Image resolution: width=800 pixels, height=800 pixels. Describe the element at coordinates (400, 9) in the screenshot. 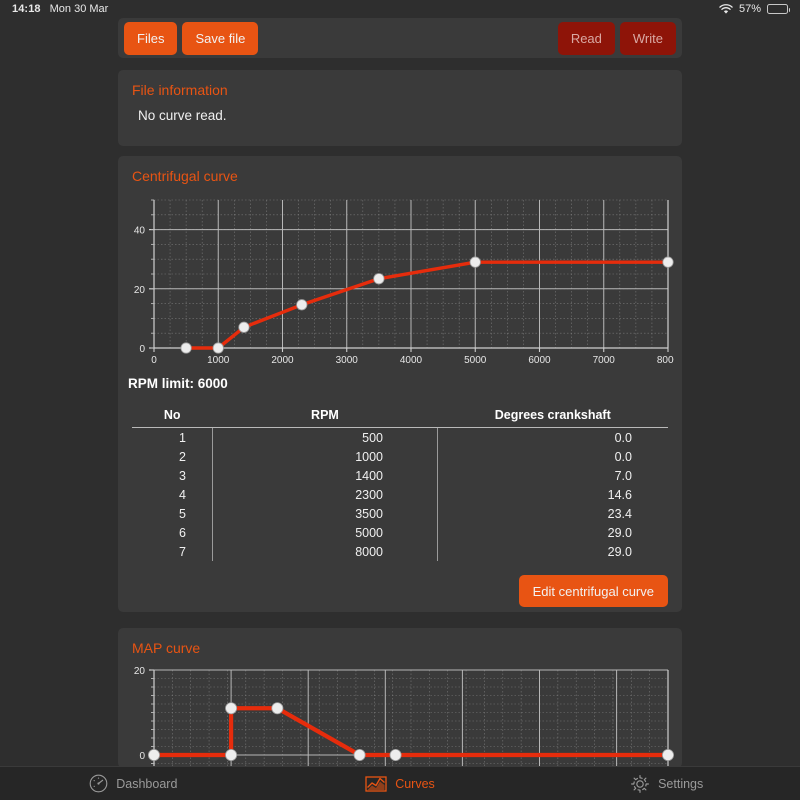

I see `status-bar: 14:18 Mon 30 Mar 57%` at that location.